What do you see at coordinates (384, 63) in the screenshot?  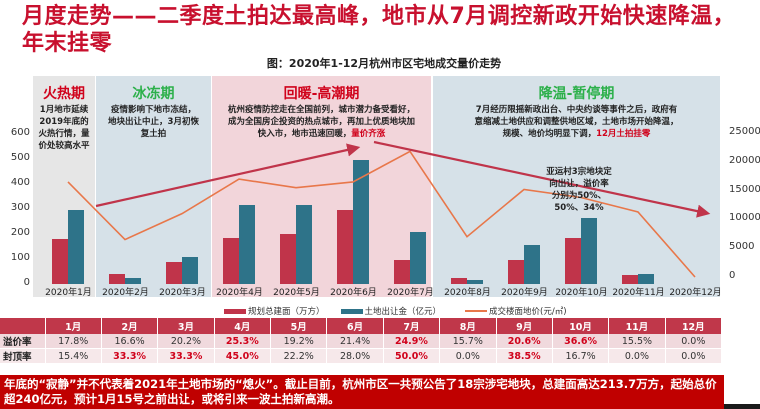 I see `chart-title: 图：2020年1-12月杭州市区宅地成交量价走势` at bounding box center [384, 63].